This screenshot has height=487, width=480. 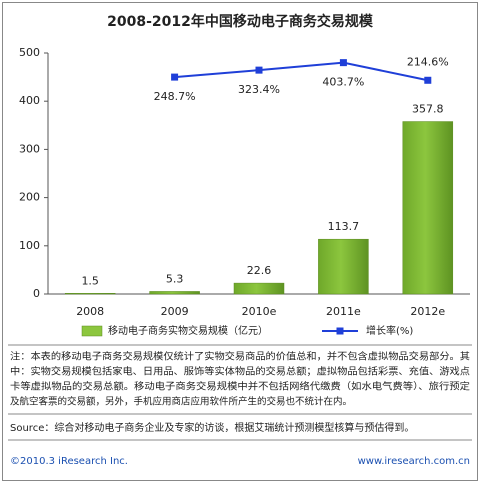 I want to click on line-label: 323.4%, so click(x=259, y=89).